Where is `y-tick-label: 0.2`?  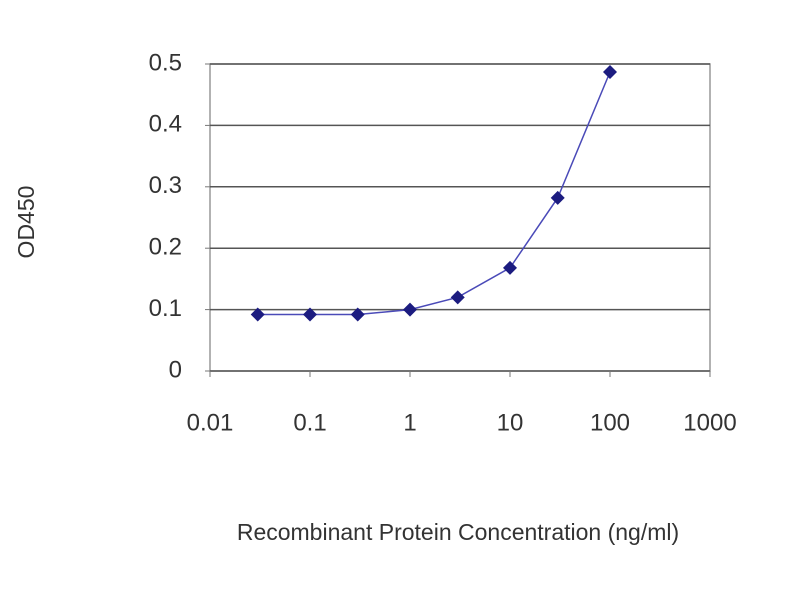
y-tick-label: 0.2 is located at coordinates (165, 247).